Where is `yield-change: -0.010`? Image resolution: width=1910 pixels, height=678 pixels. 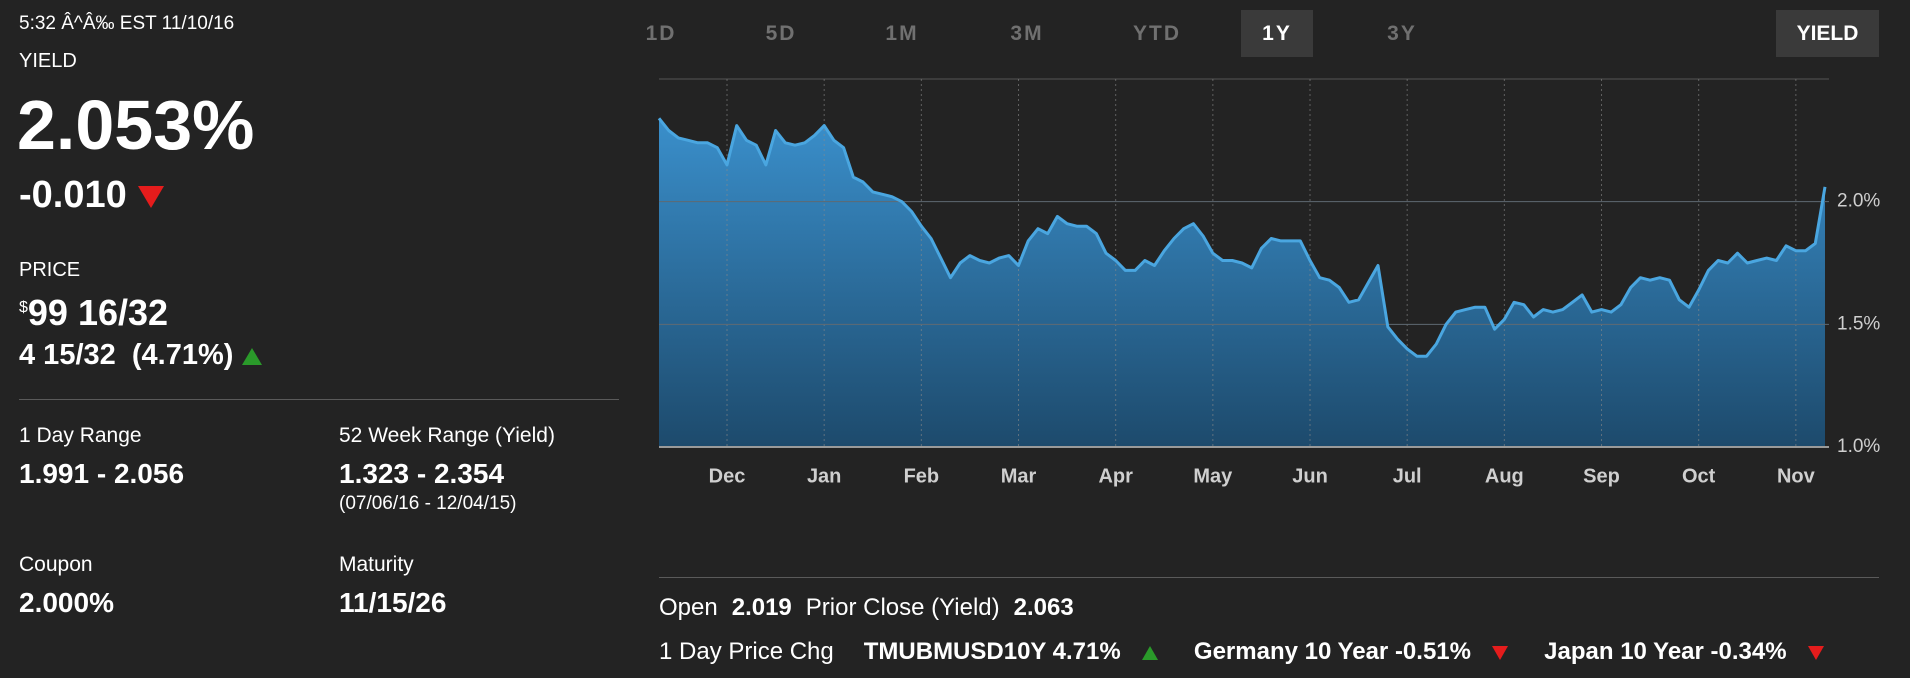 yield-change: -0.010 is located at coordinates (73, 195).